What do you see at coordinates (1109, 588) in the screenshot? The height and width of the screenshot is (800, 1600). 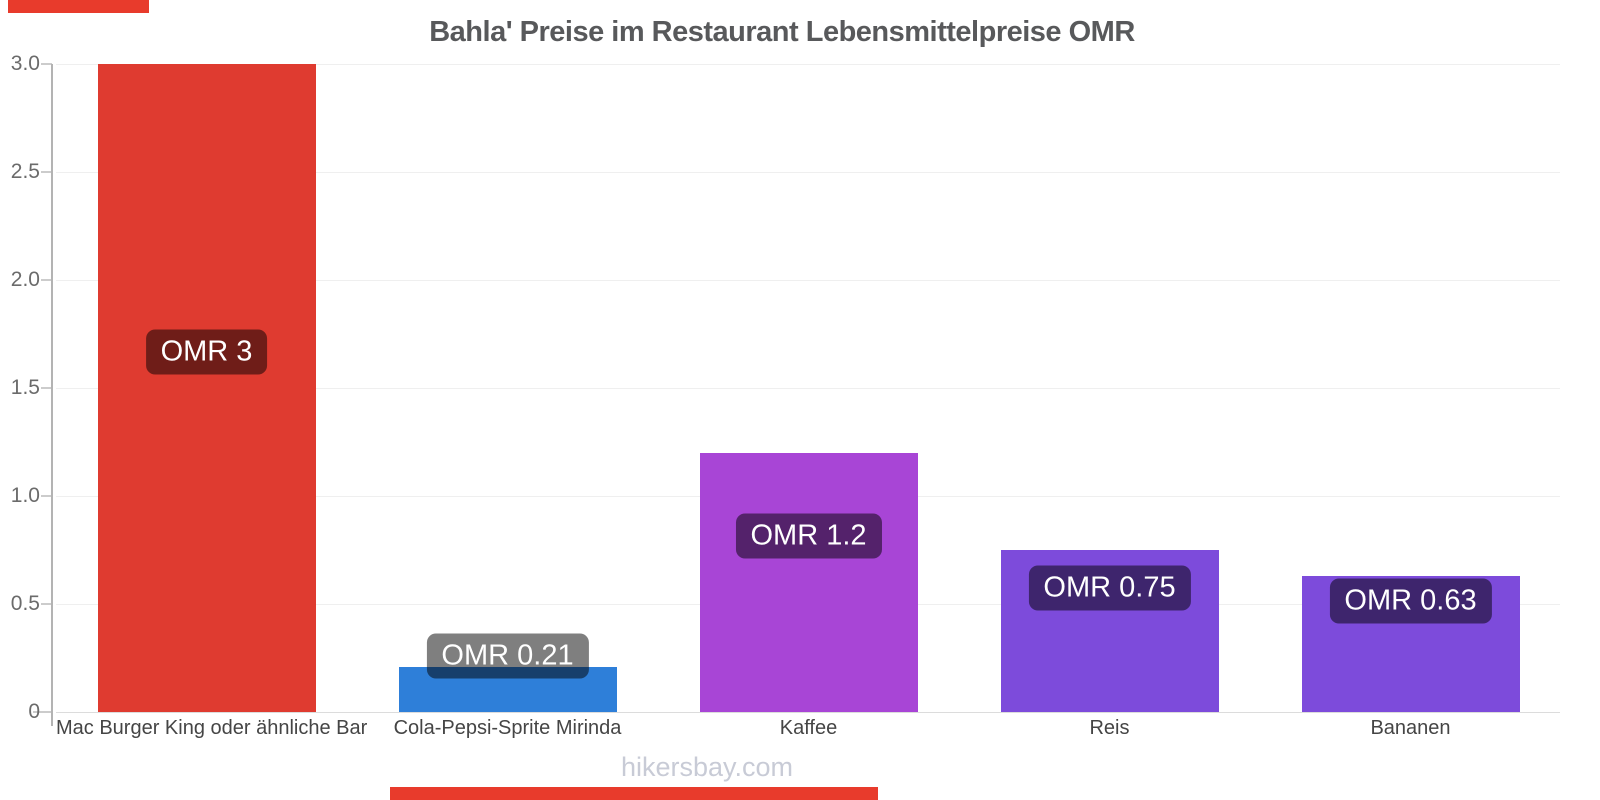 I see `value-label: OMR 0.75` at bounding box center [1109, 588].